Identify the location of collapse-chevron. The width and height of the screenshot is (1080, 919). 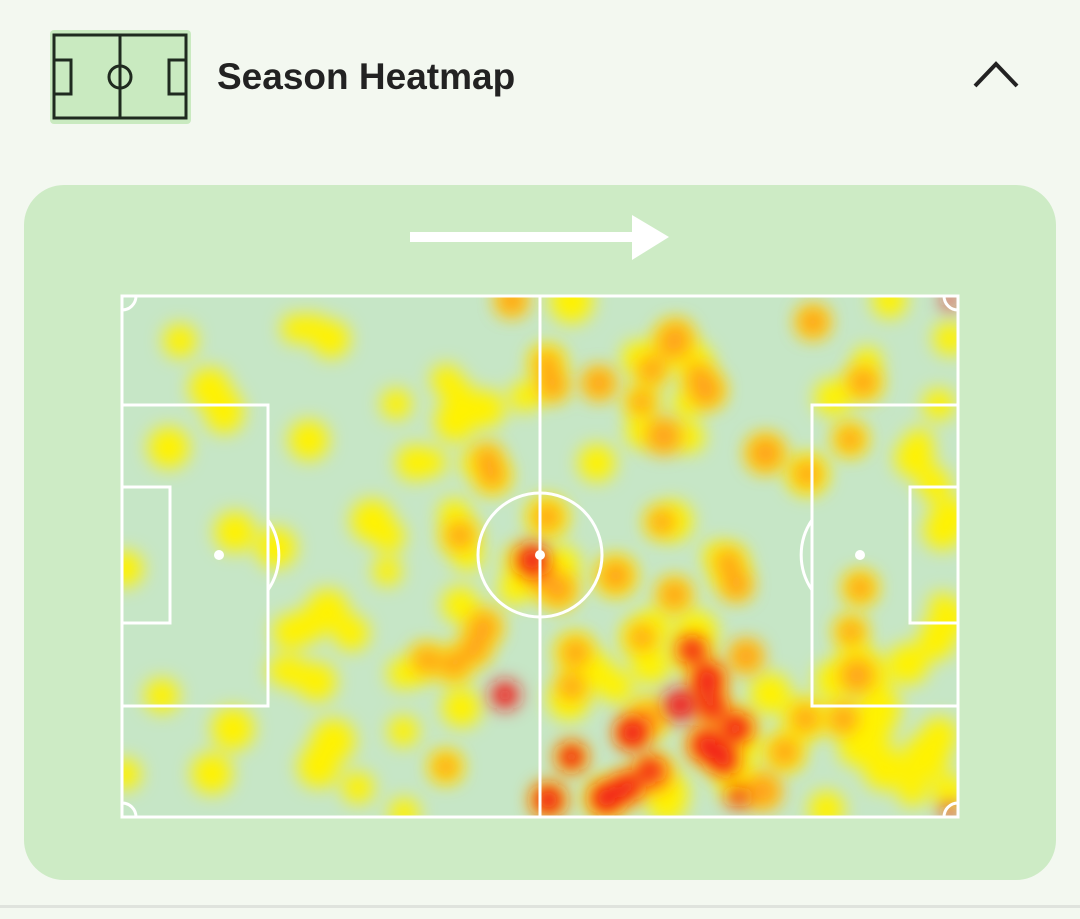
(996, 74).